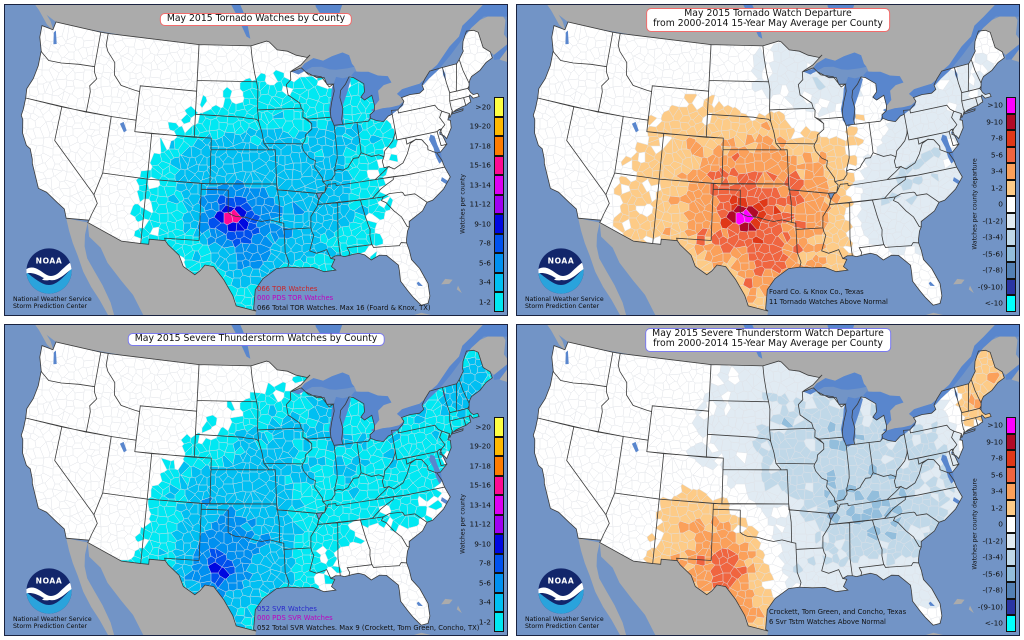 The height and width of the screenshot is (640, 1024). What do you see at coordinates (480, 466) in the screenshot?
I see `legend-label: 17-18` at bounding box center [480, 466].